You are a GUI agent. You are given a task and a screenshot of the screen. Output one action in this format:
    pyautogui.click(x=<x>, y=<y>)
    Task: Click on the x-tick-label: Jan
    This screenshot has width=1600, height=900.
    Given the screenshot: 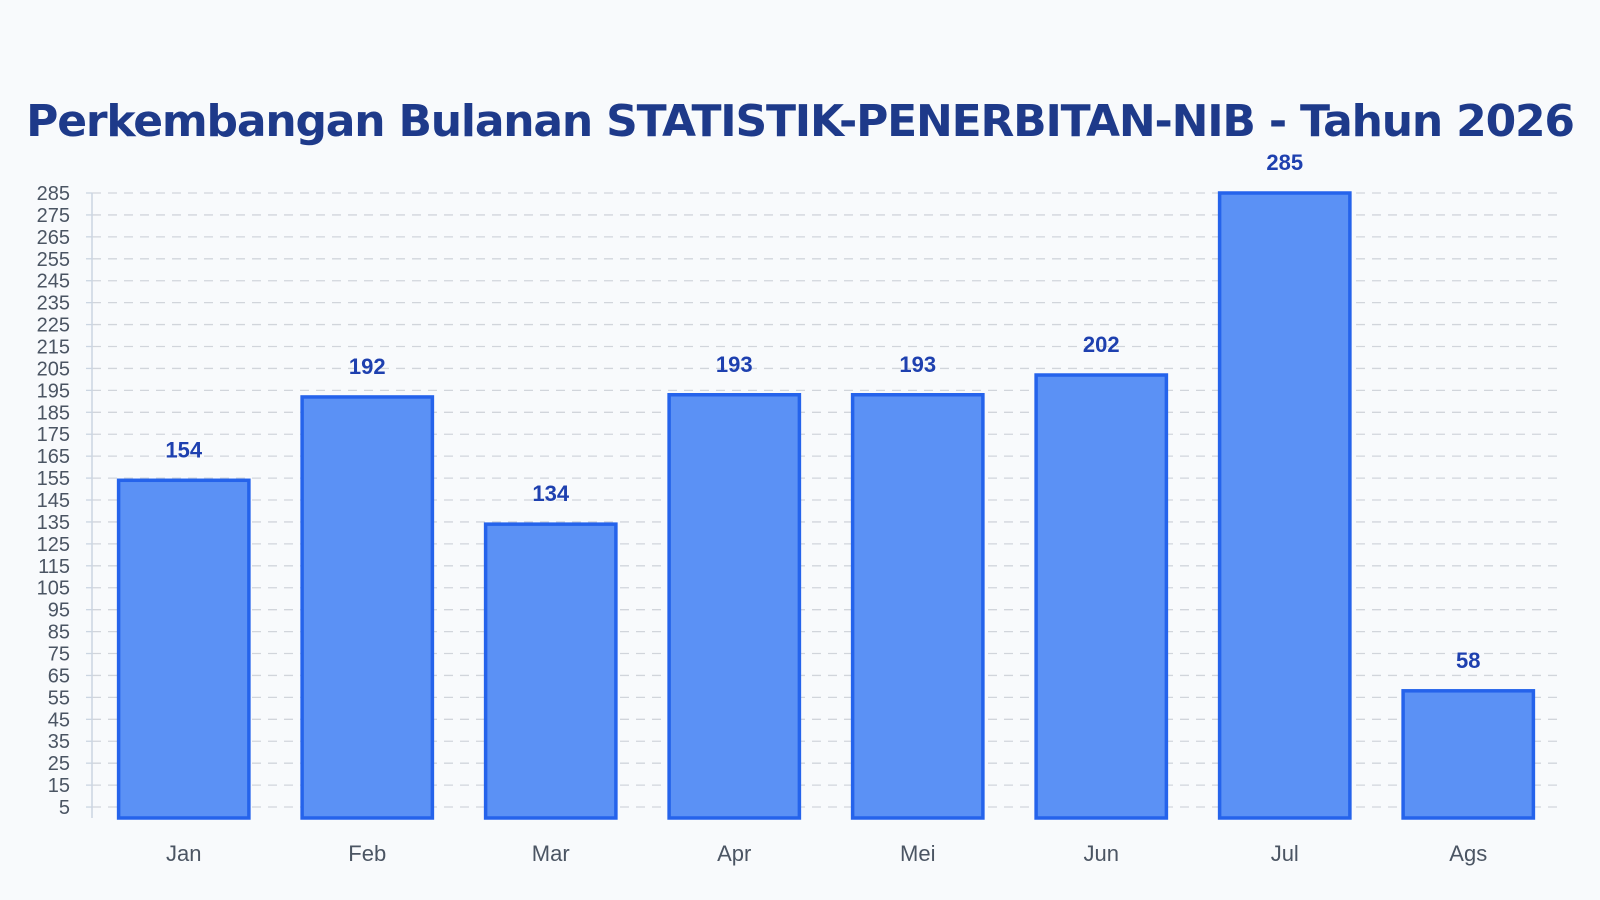 What is the action you would take?
    pyautogui.click(x=183, y=853)
    